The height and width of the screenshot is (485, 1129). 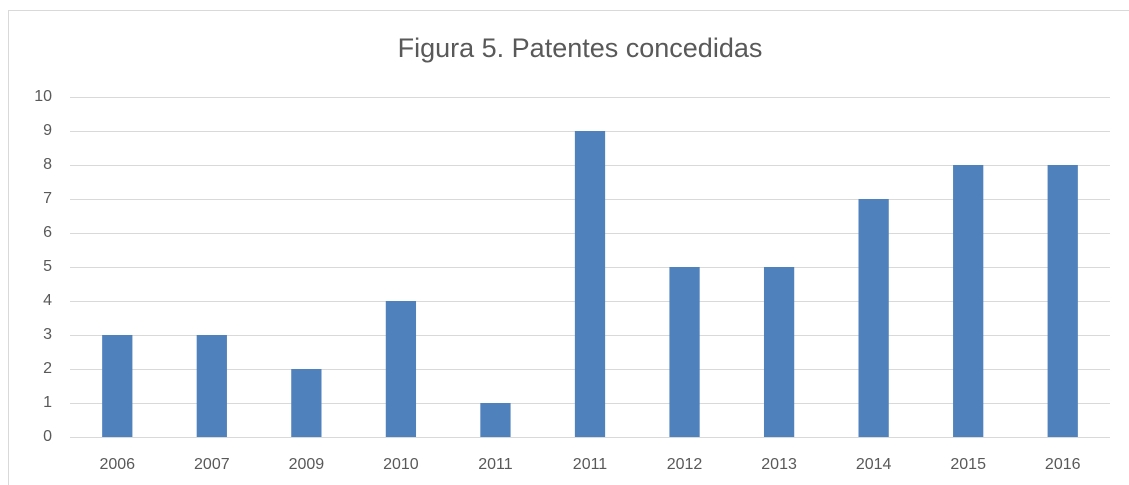 I want to click on y-tick-label: 10, so click(x=43, y=96).